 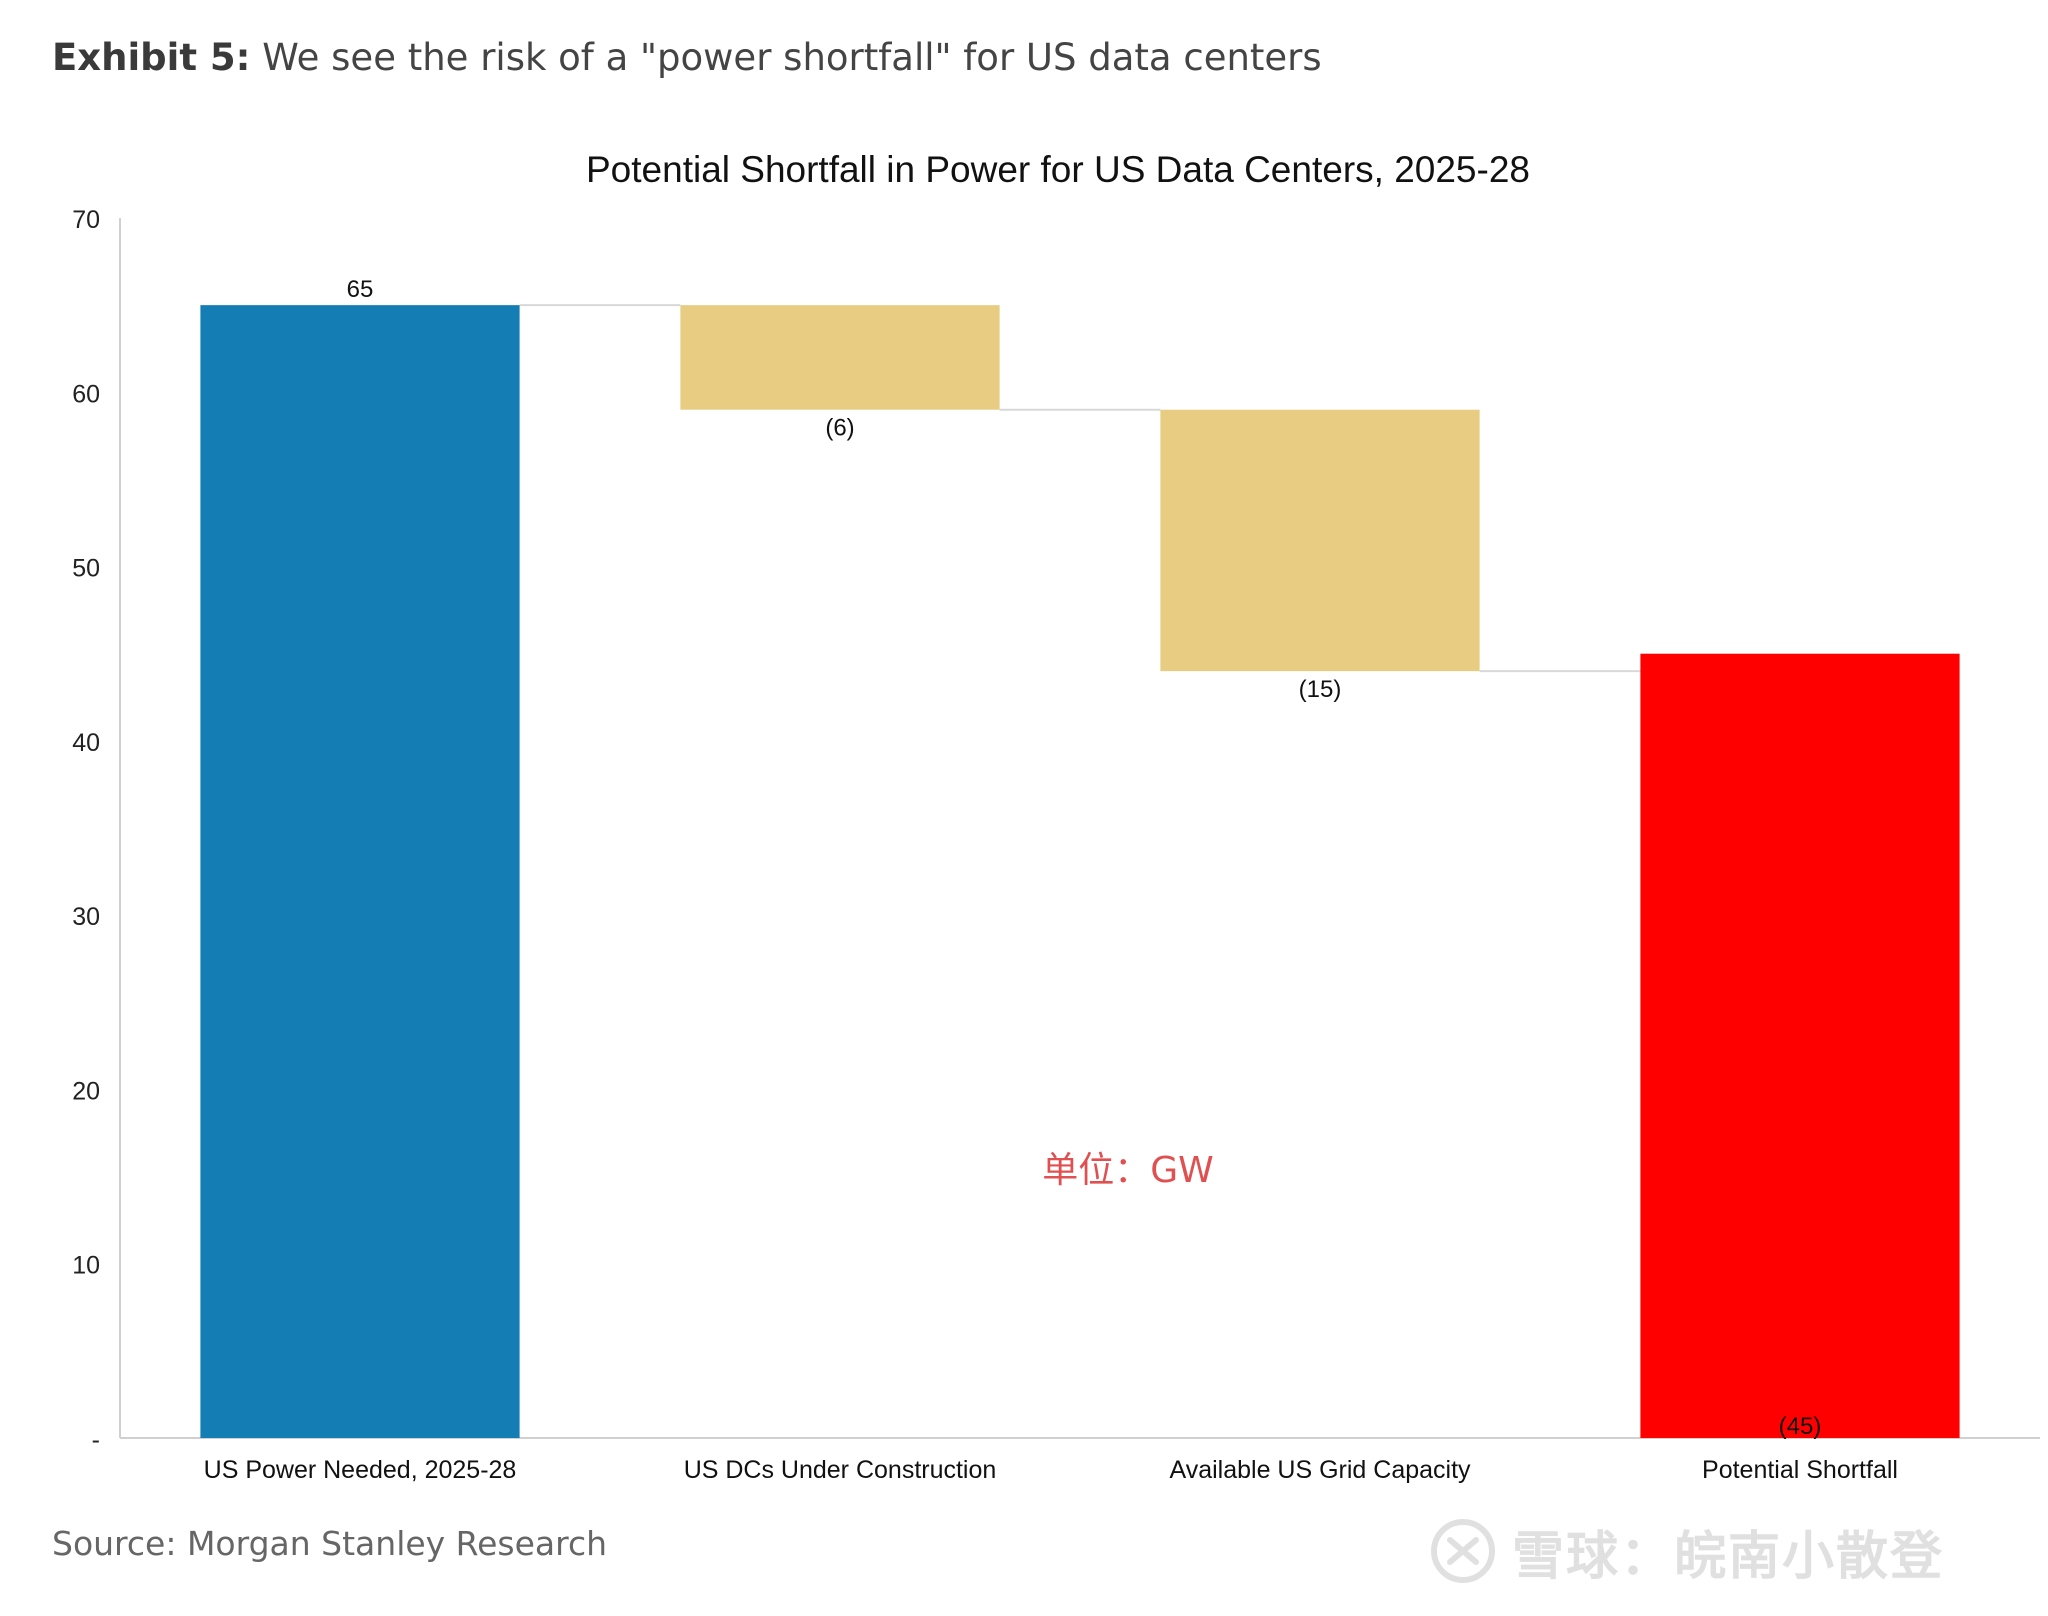 What do you see at coordinates (96, 830) in the screenshot?
I see `y-axis: - 10 20 30 40 50 60 70` at bounding box center [96, 830].